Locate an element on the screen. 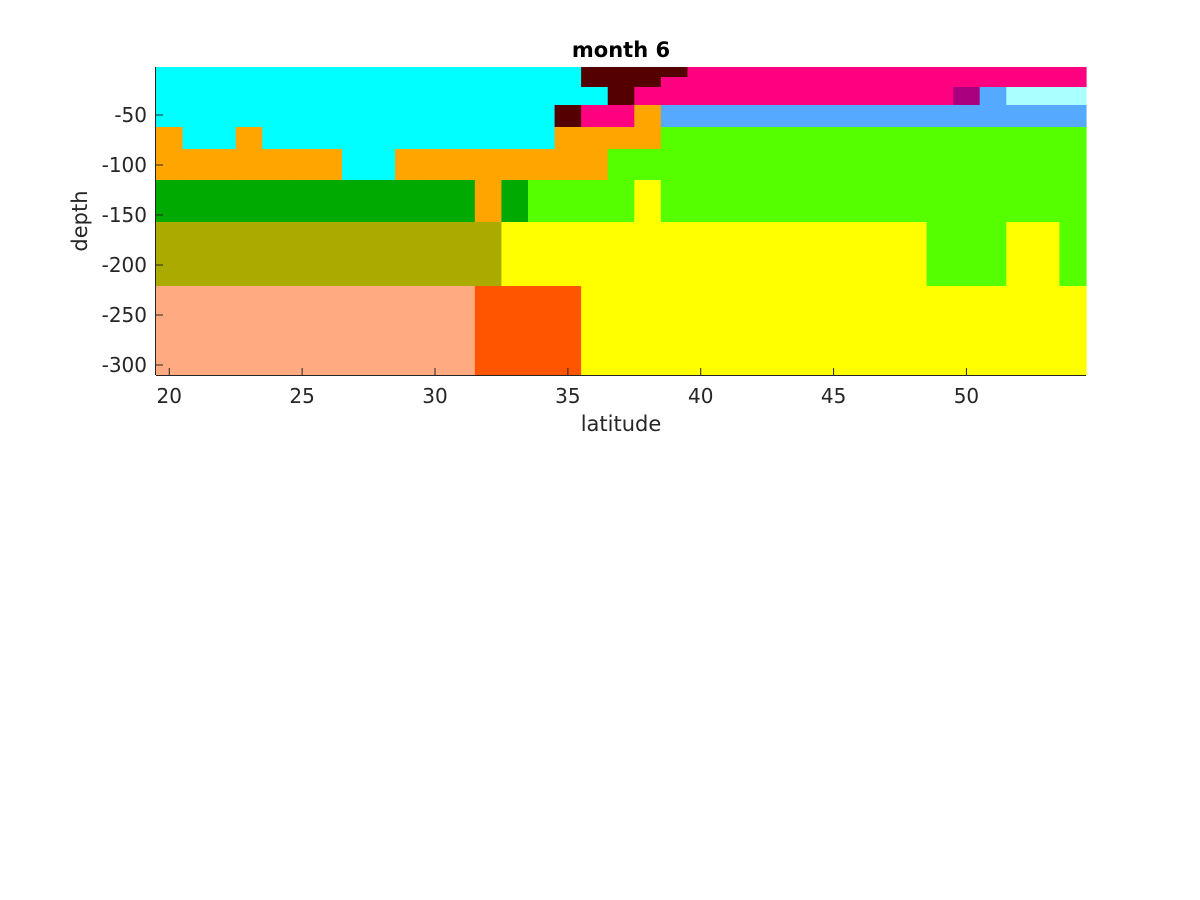  x-tick-label: 45 is located at coordinates (833, 396).